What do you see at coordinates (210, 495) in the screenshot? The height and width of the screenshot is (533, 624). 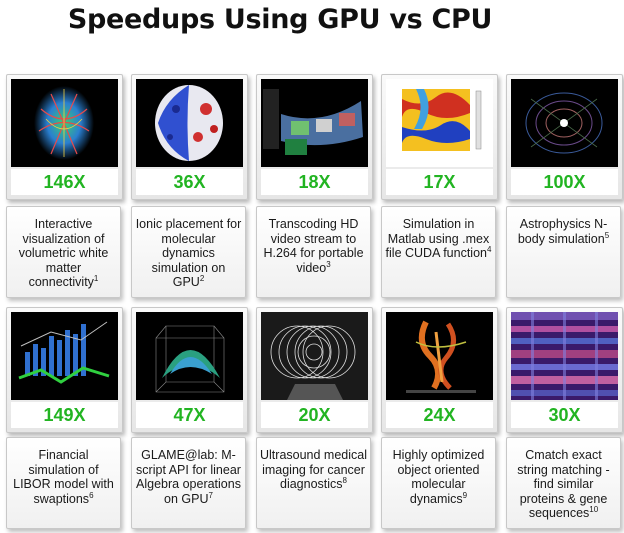 I see `footnote-ref: 7` at bounding box center [210, 495].